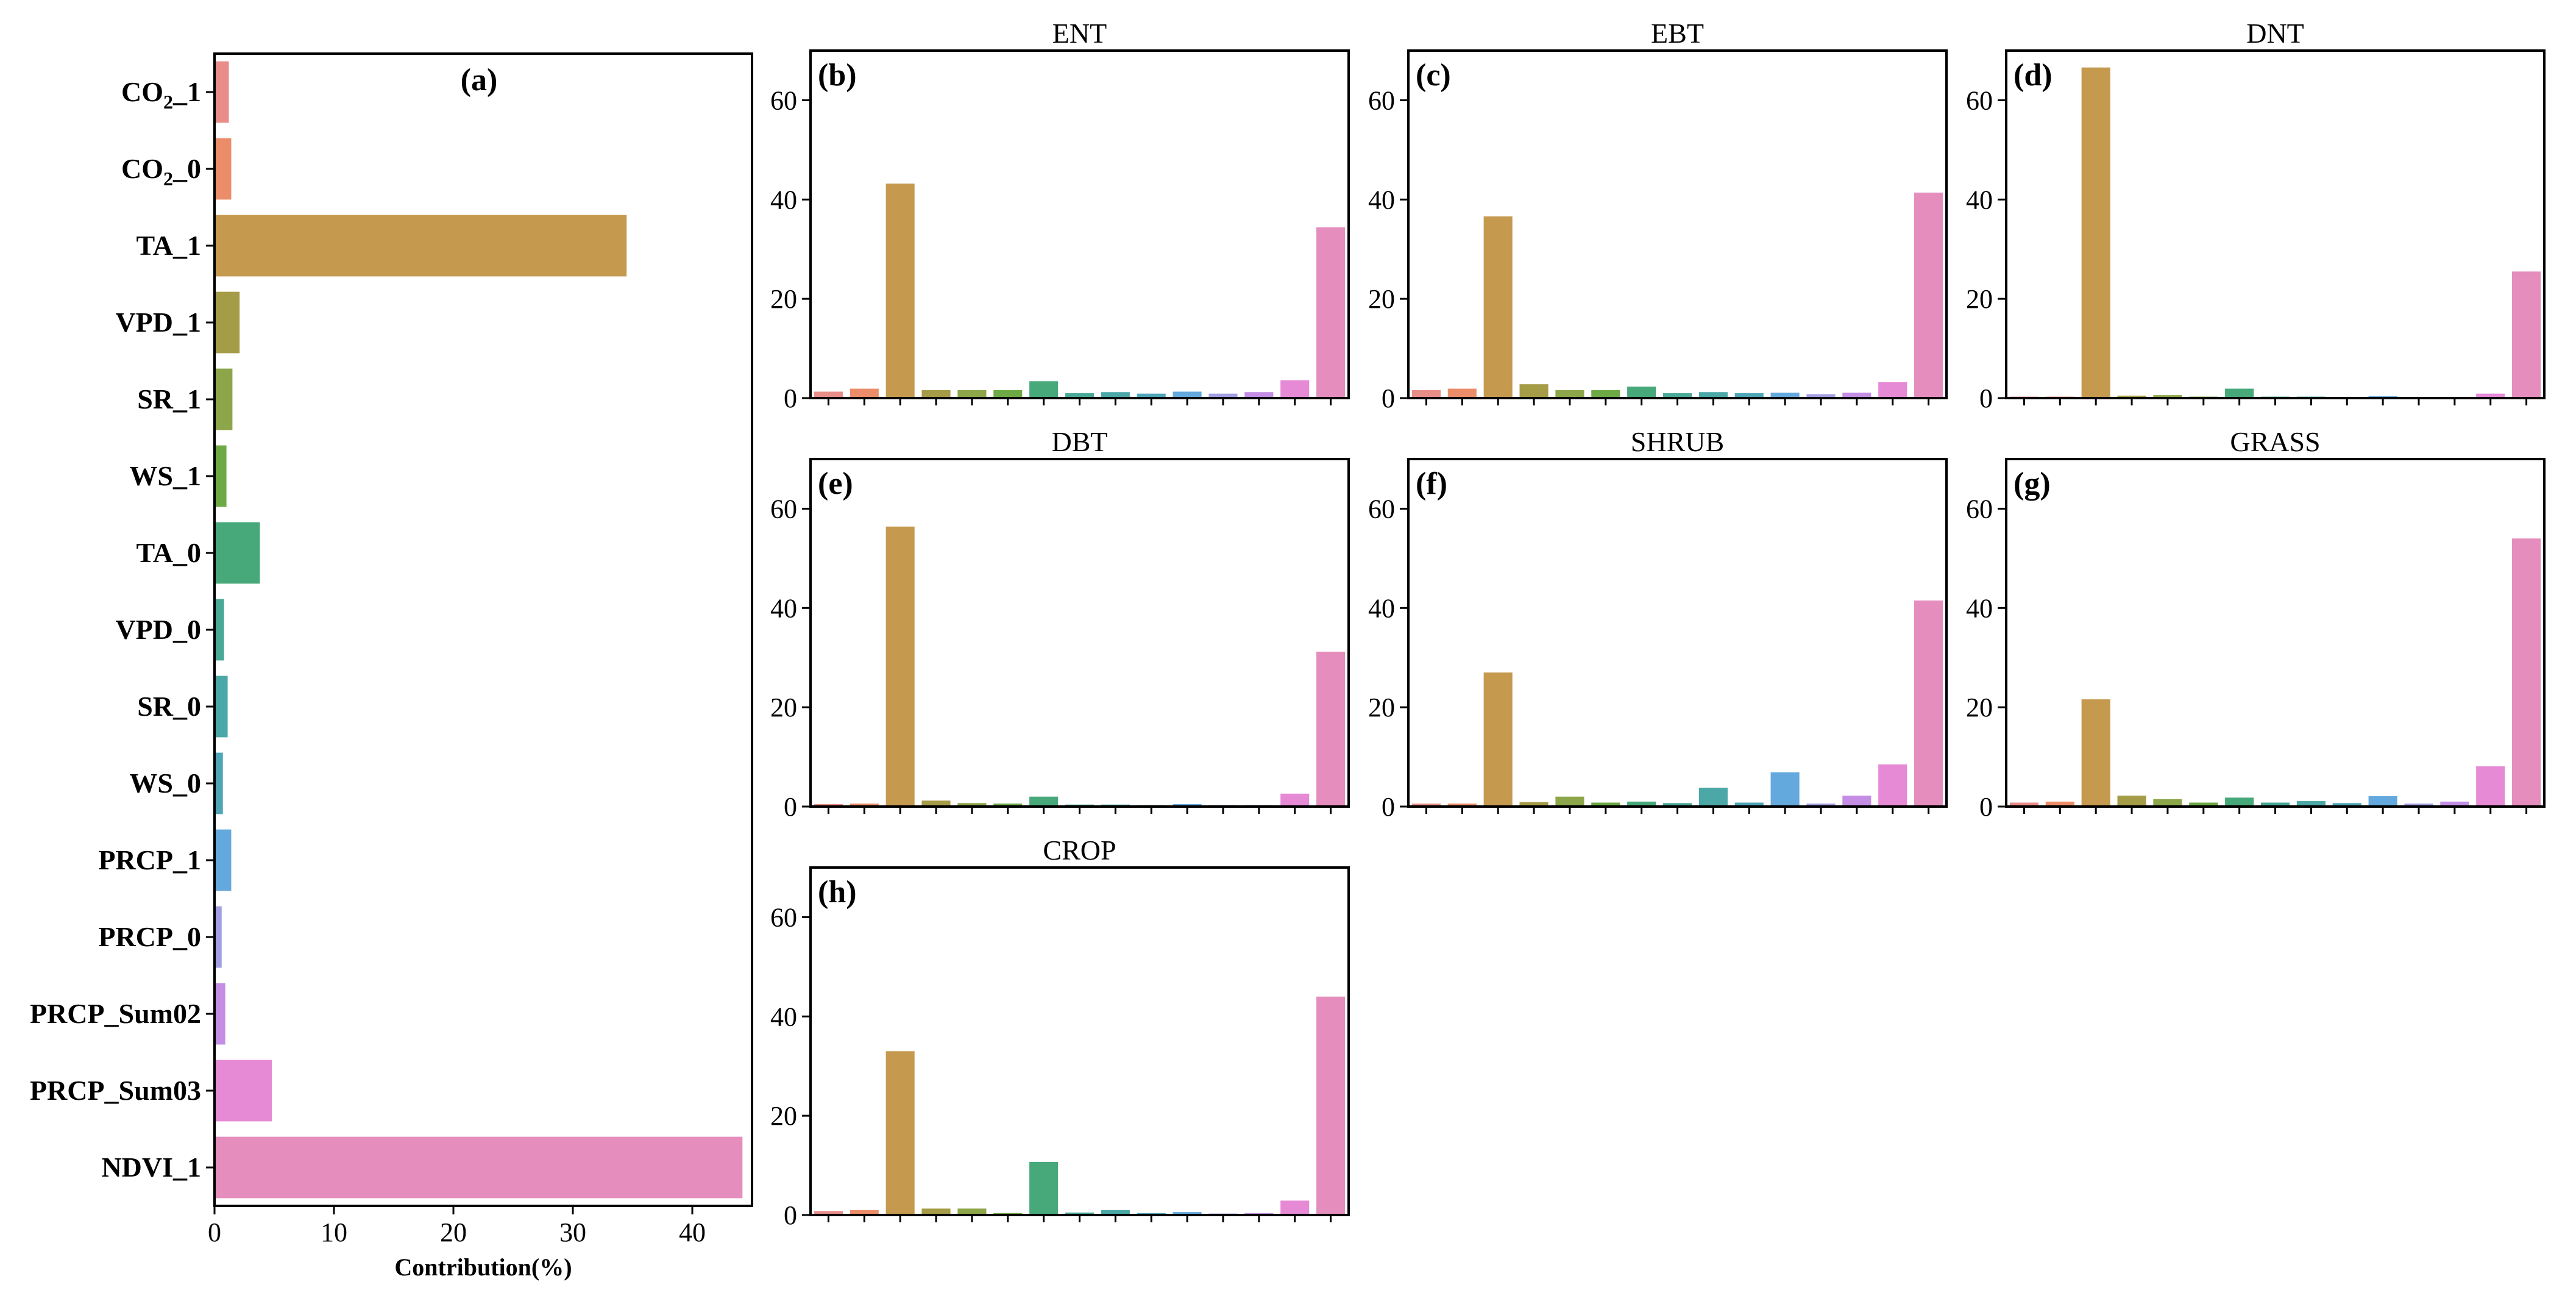 The width and height of the screenshot is (2576, 1290). What do you see at coordinates (1079, 33) in the screenshot?
I see `panel-title: ENT` at bounding box center [1079, 33].